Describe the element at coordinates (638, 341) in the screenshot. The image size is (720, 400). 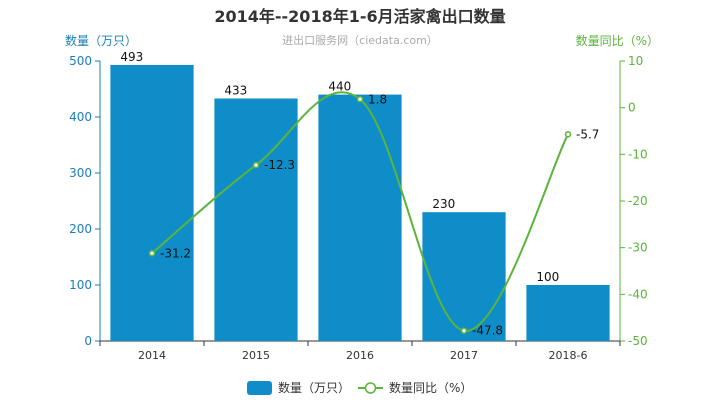
I see `right-tick-label: -50` at that location.